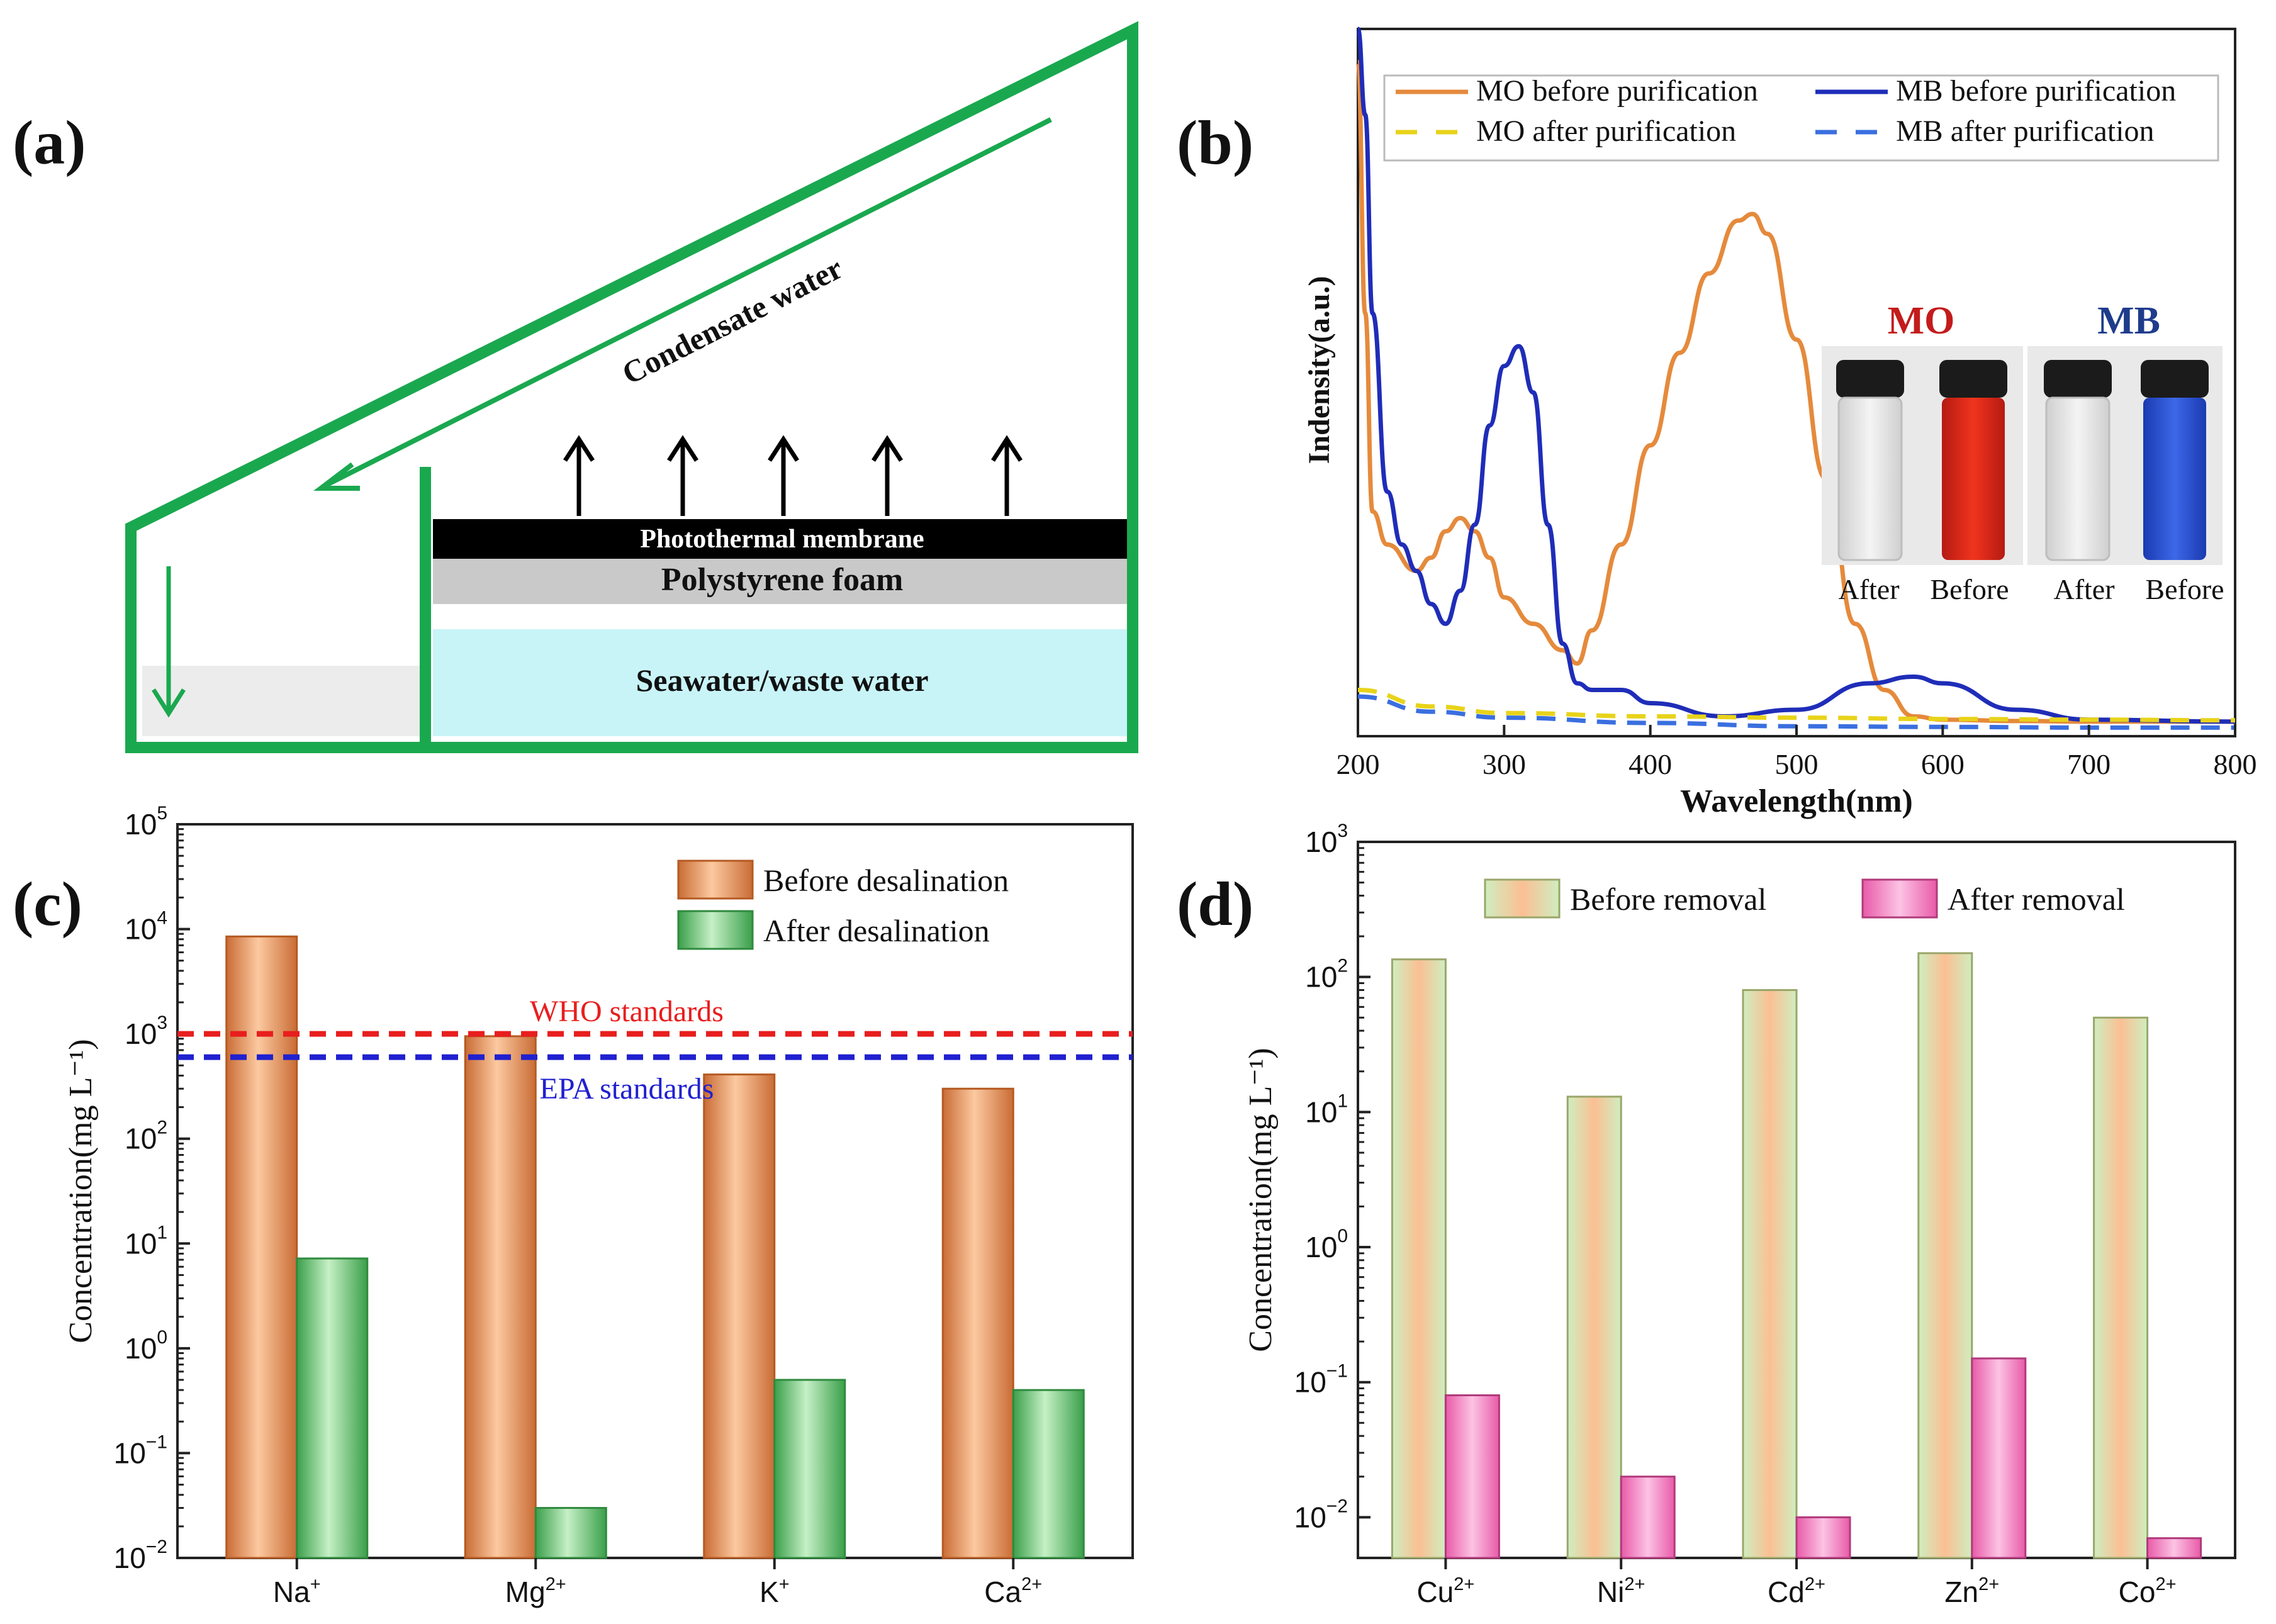 The image size is (2276, 1624). I want to click on series-line-mb-after-purification, so click(1796, 712).